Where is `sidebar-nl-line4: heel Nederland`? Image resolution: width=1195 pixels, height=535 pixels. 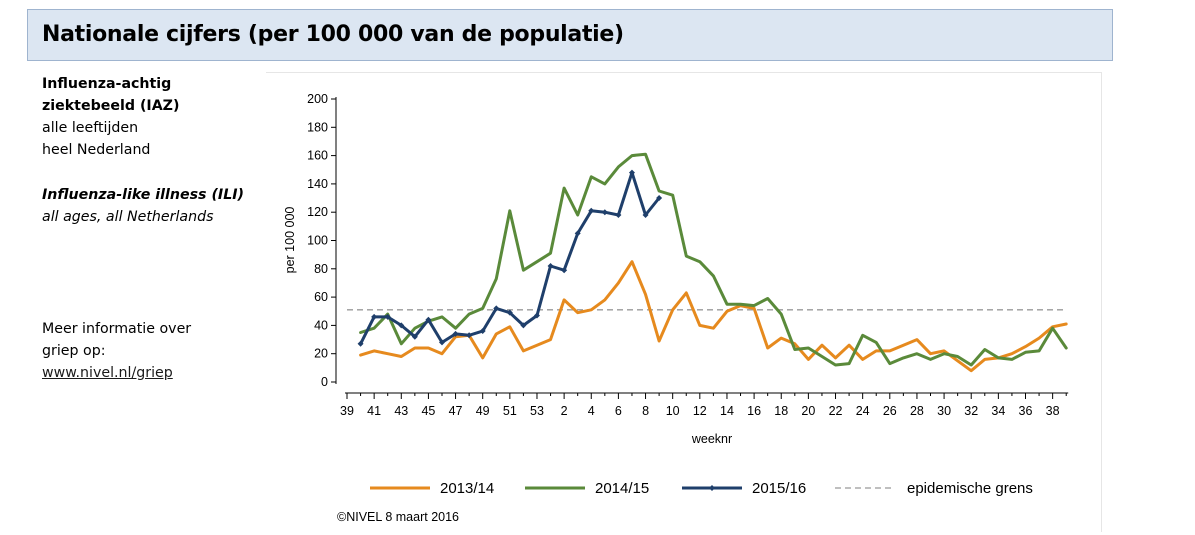 sidebar-nl-line4: heel Nederland is located at coordinates (96, 150).